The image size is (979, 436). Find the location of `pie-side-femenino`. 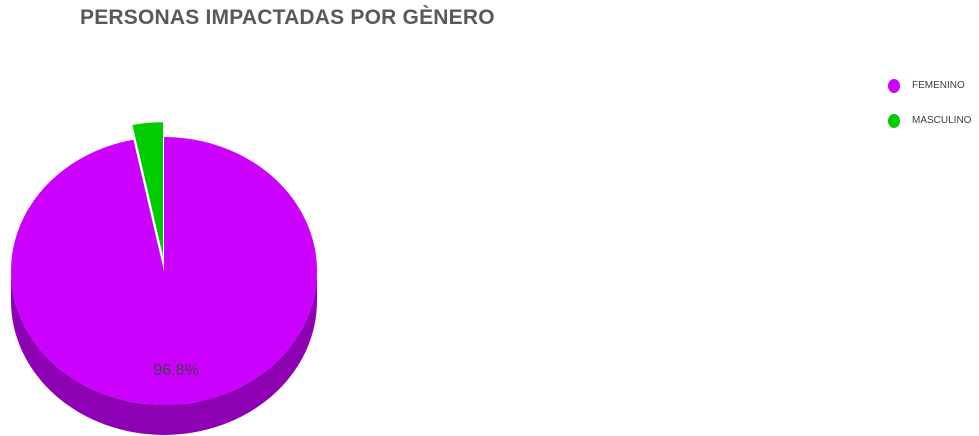

pie-side-femenino is located at coordinates (164, 353).